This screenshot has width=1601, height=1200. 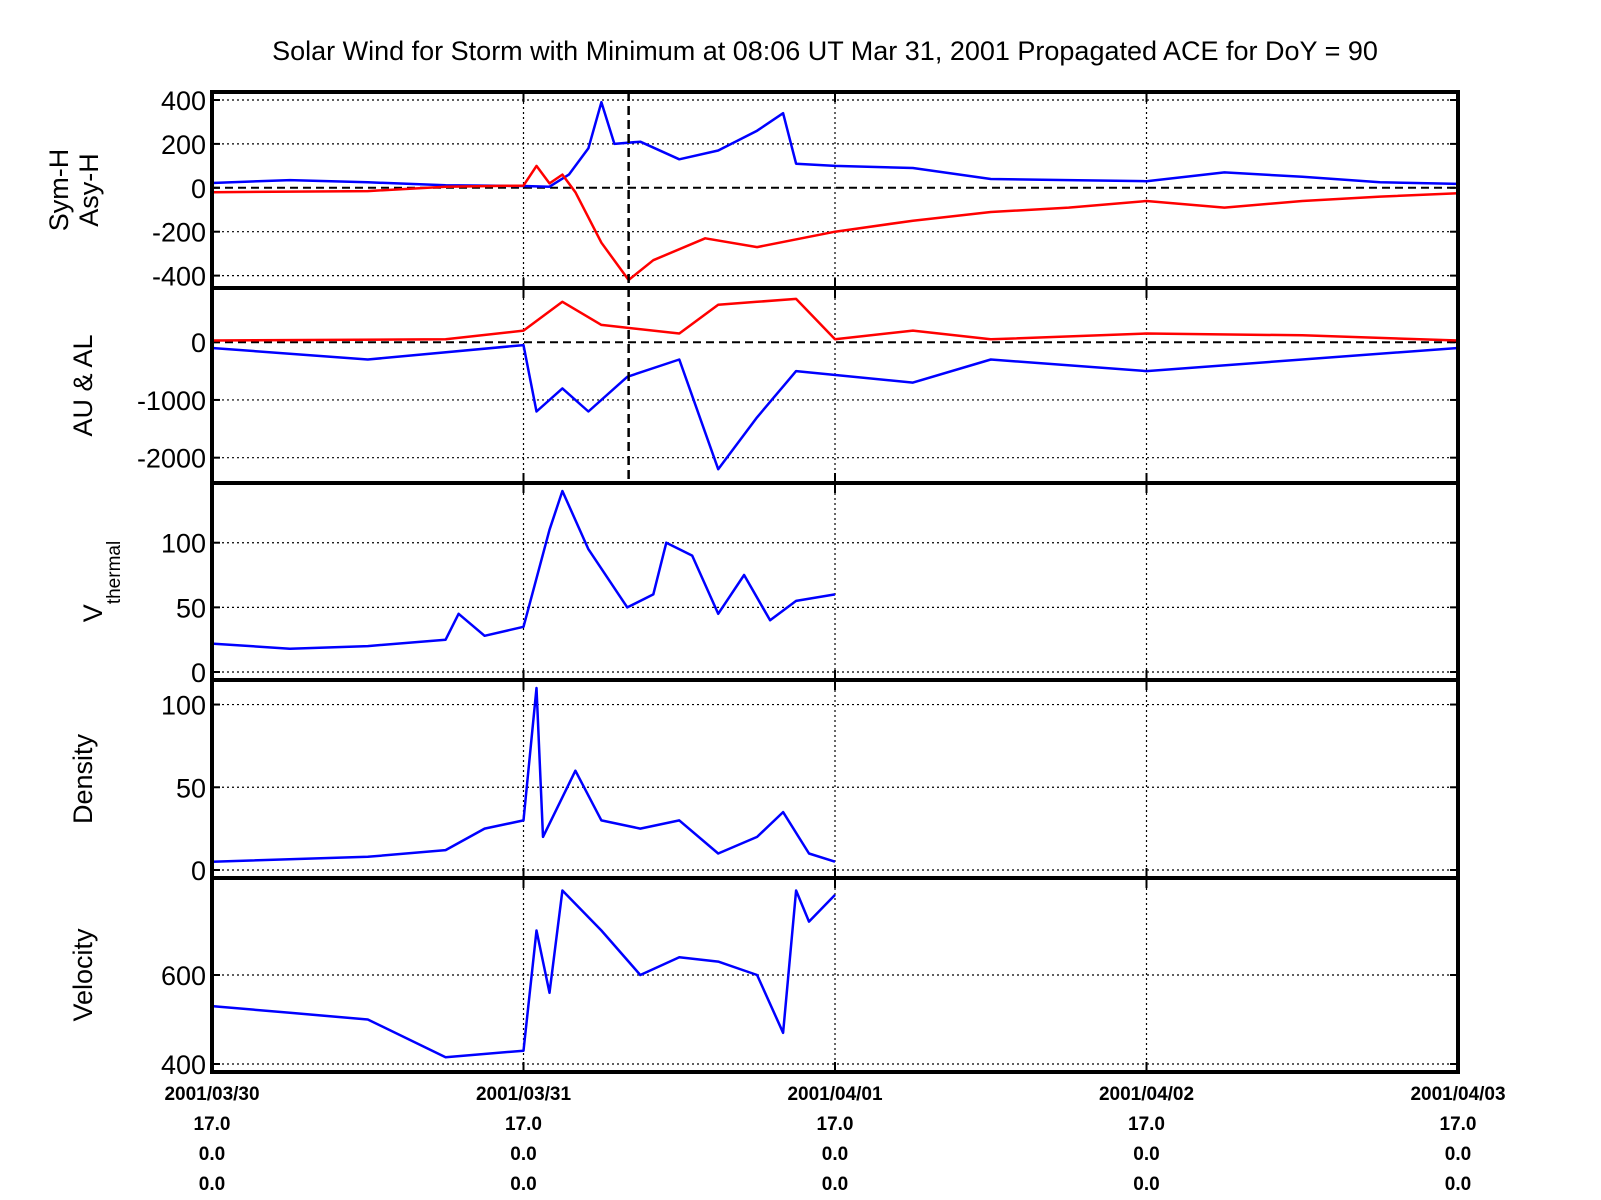 What do you see at coordinates (171, 459) in the screenshot?
I see `y-tick-label: -2000` at bounding box center [171, 459].